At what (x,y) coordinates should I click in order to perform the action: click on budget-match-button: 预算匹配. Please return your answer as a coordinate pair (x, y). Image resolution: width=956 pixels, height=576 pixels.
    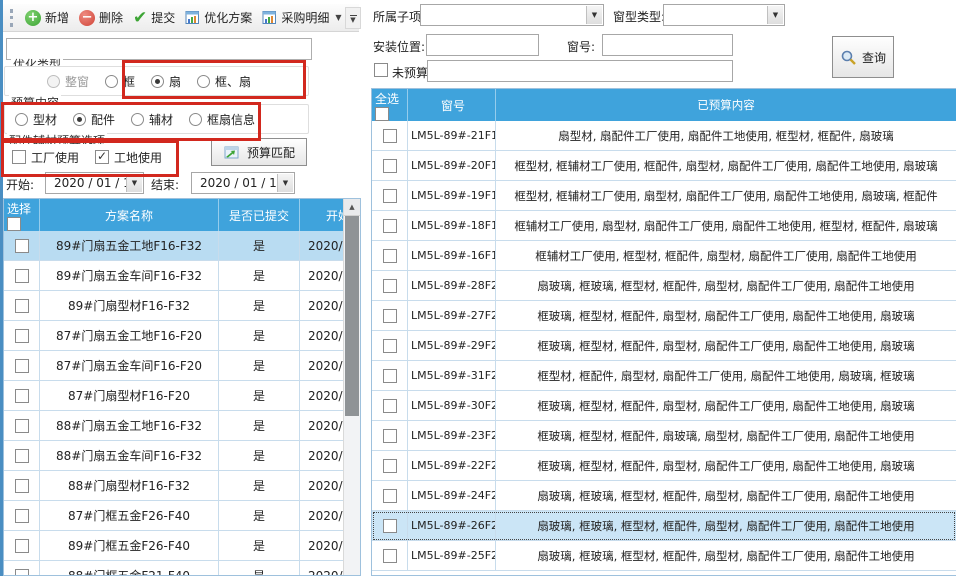
    Looking at the image, I should click on (259, 152).